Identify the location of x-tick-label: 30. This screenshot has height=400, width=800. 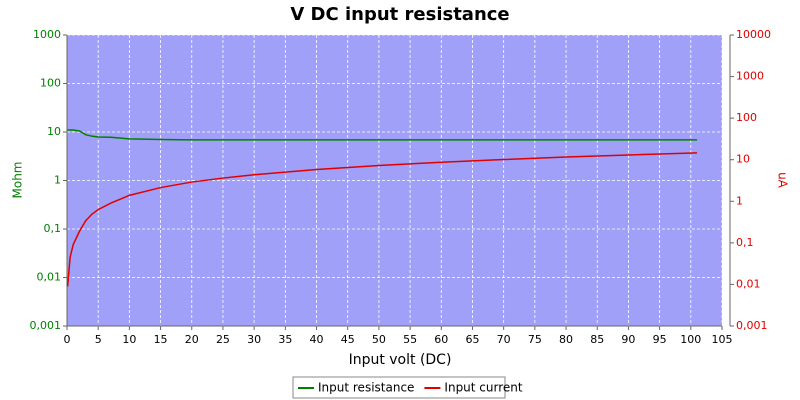
(254, 339).